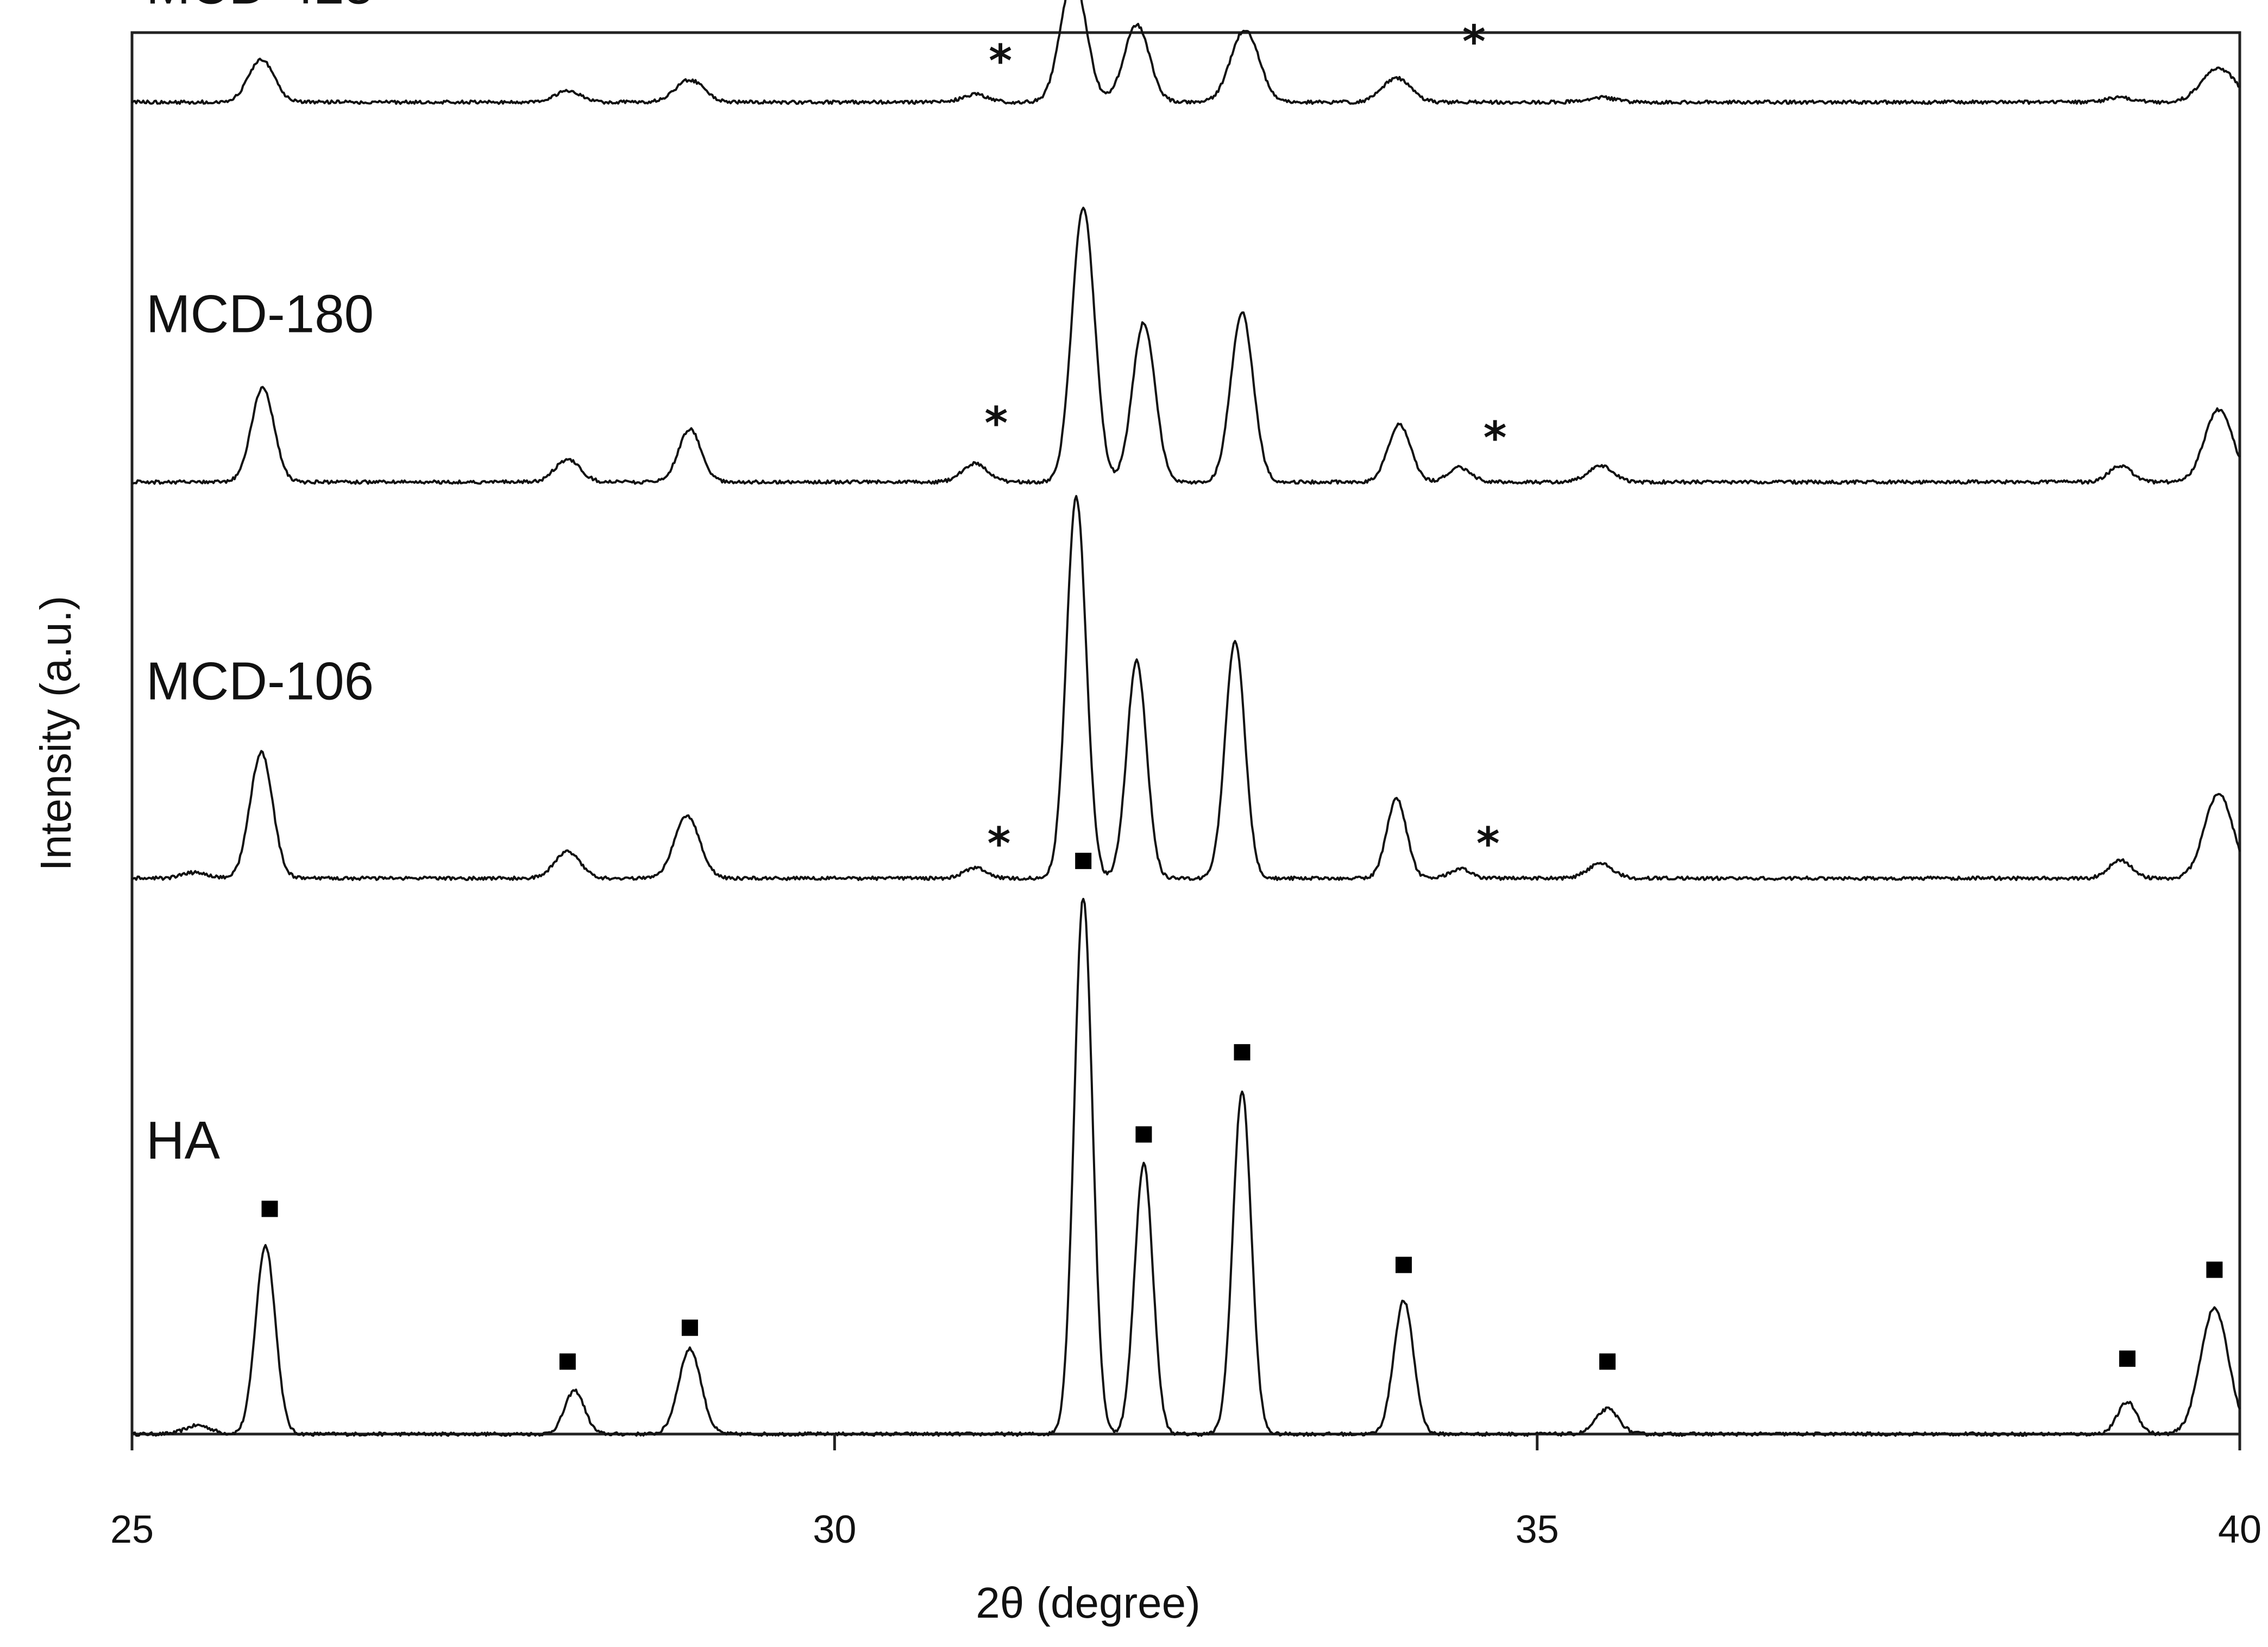  I want to click on series-label: MCD-425, so click(260, 7).